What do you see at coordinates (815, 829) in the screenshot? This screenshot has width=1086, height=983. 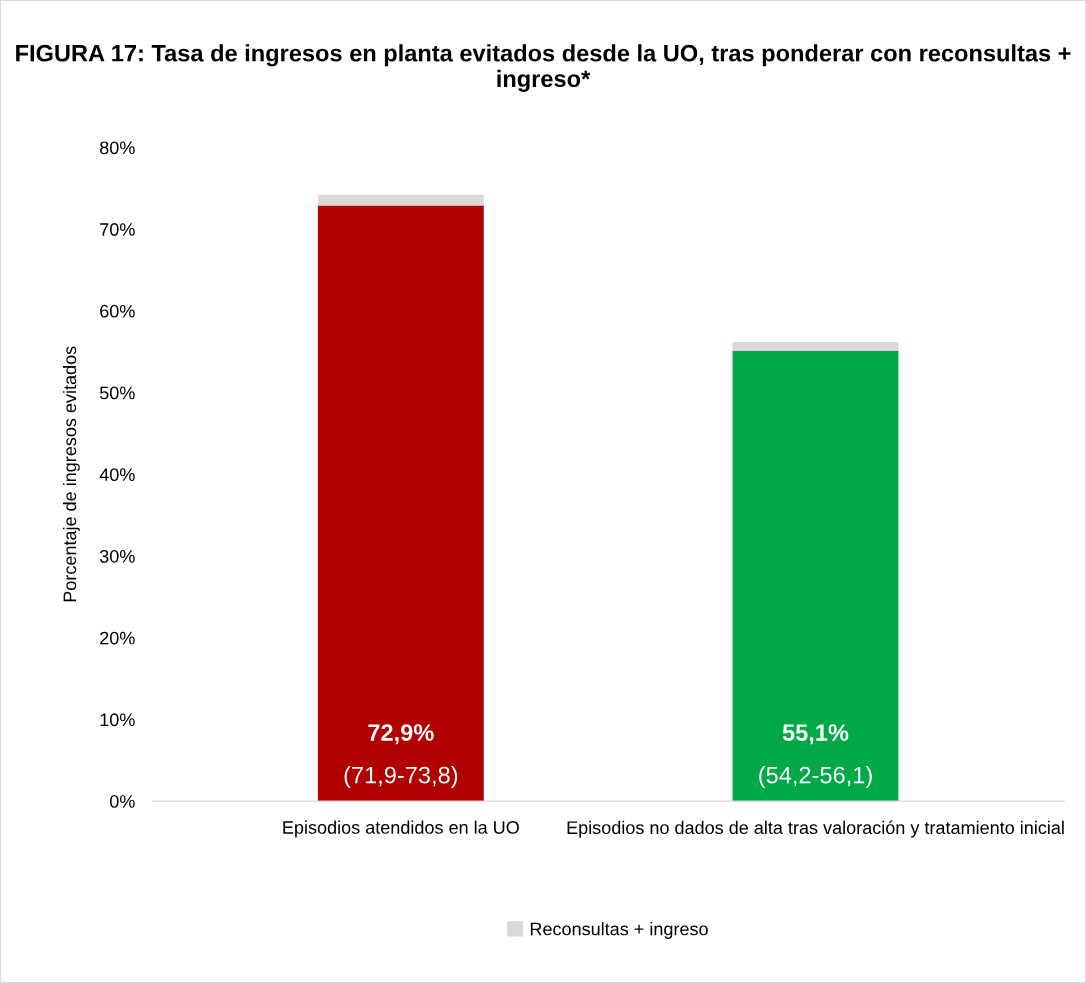 I see `x-tick-label: Episodios no dados de alta tras valoración y tratamiento inicial` at bounding box center [815, 829].